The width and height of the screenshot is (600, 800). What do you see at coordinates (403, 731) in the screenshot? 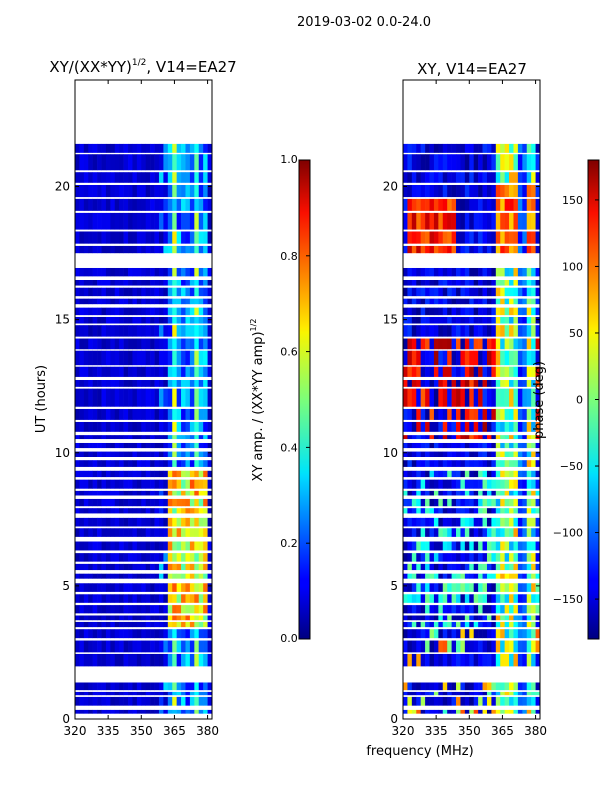
I see `right-x-tick-label: 320` at bounding box center [403, 731].